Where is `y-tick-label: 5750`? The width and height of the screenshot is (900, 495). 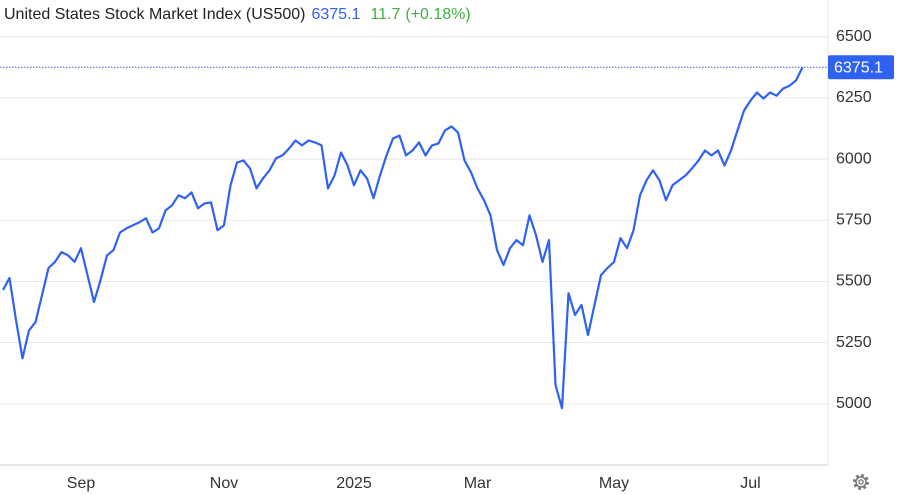
y-tick-label: 5750 is located at coordinates (854, 219).